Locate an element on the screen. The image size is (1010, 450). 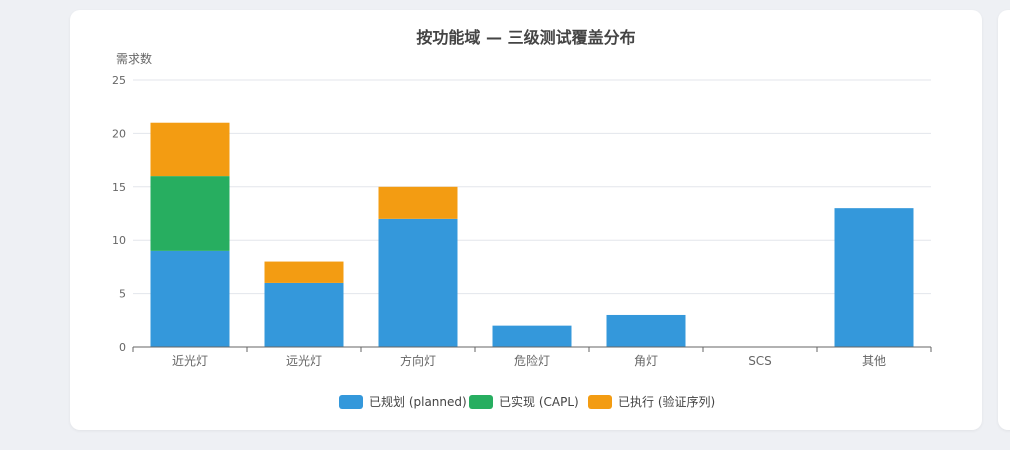
x-tick-label: 危险灯 is located at coordinates (532, 360).